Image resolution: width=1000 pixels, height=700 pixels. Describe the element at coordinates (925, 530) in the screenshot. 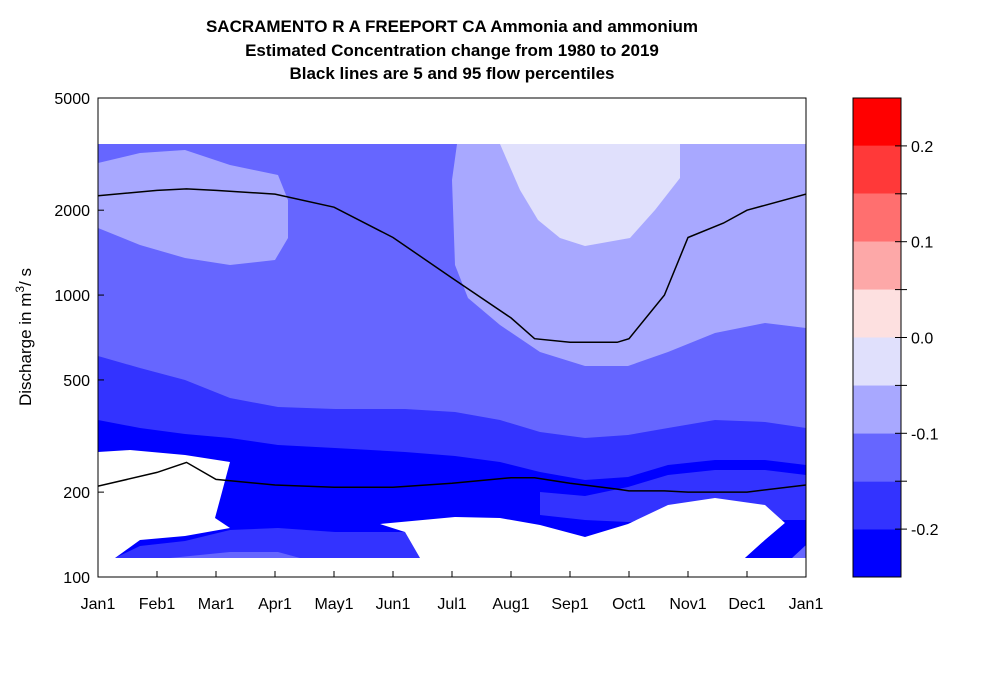

I see `colorbar-tick-label: -0.2` at that location.